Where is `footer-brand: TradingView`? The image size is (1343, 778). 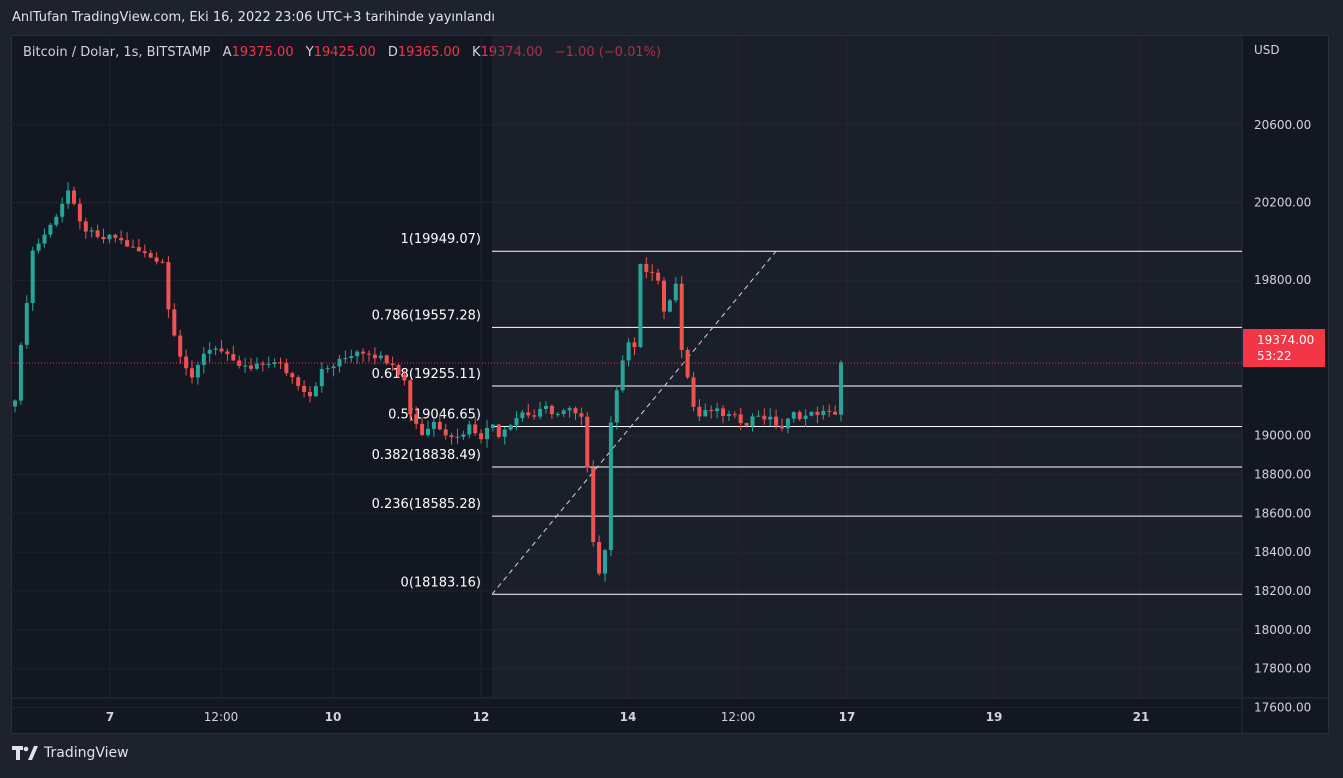 footer-brand: TradingView is located at coordinates (70, 753).